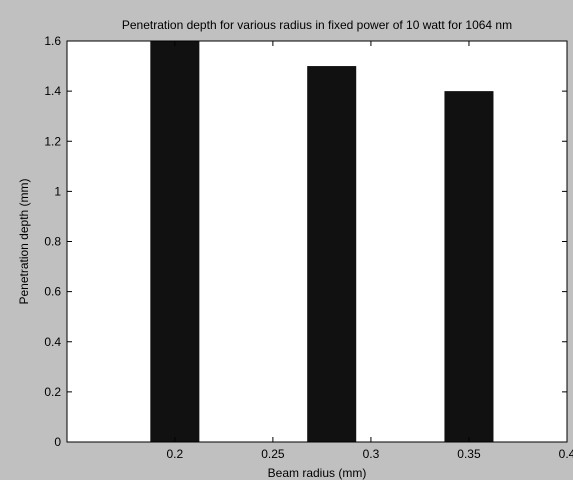  What do you see at coordinates (52, 141) in the screenshot?
I see `y-tick-label: 1.2` at bounding box center [52, 141].